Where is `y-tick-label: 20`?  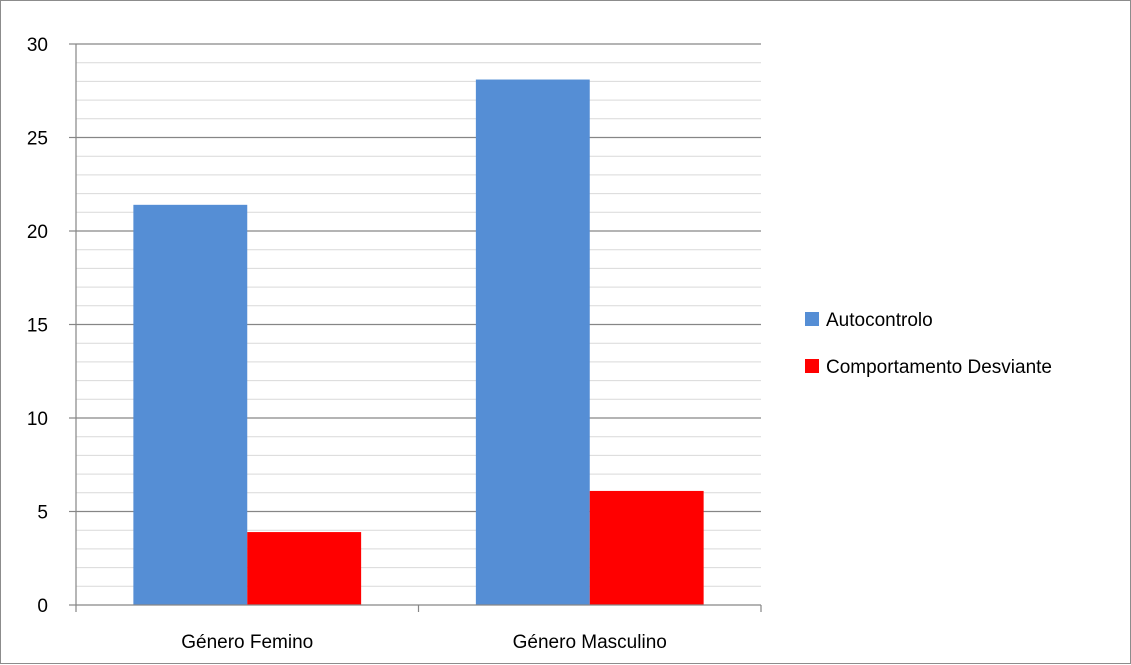 y-tick-label: 20 is located at coordinates (37, 232).